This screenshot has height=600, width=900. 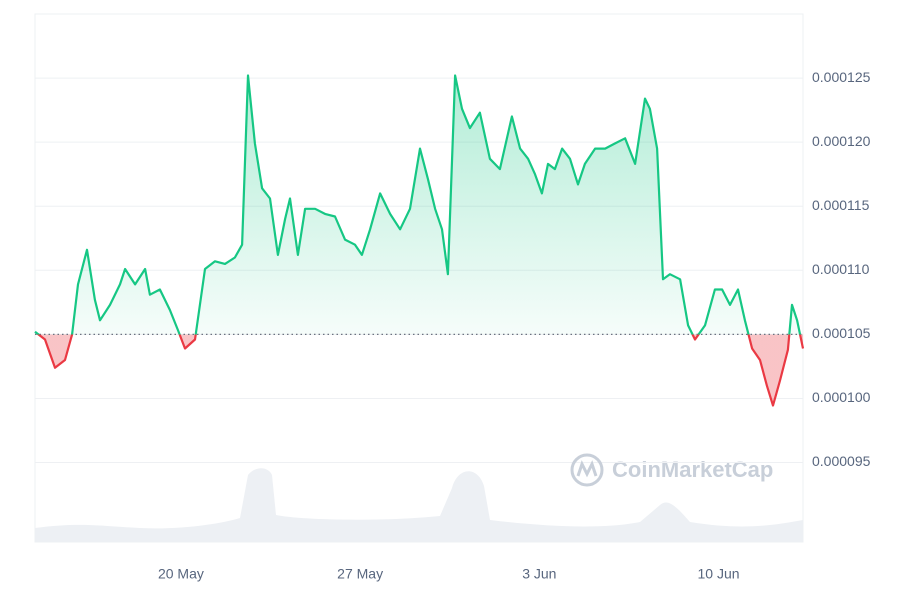 I want to click on x-tick-label: 10 Jun, so click(x=718, y=574).